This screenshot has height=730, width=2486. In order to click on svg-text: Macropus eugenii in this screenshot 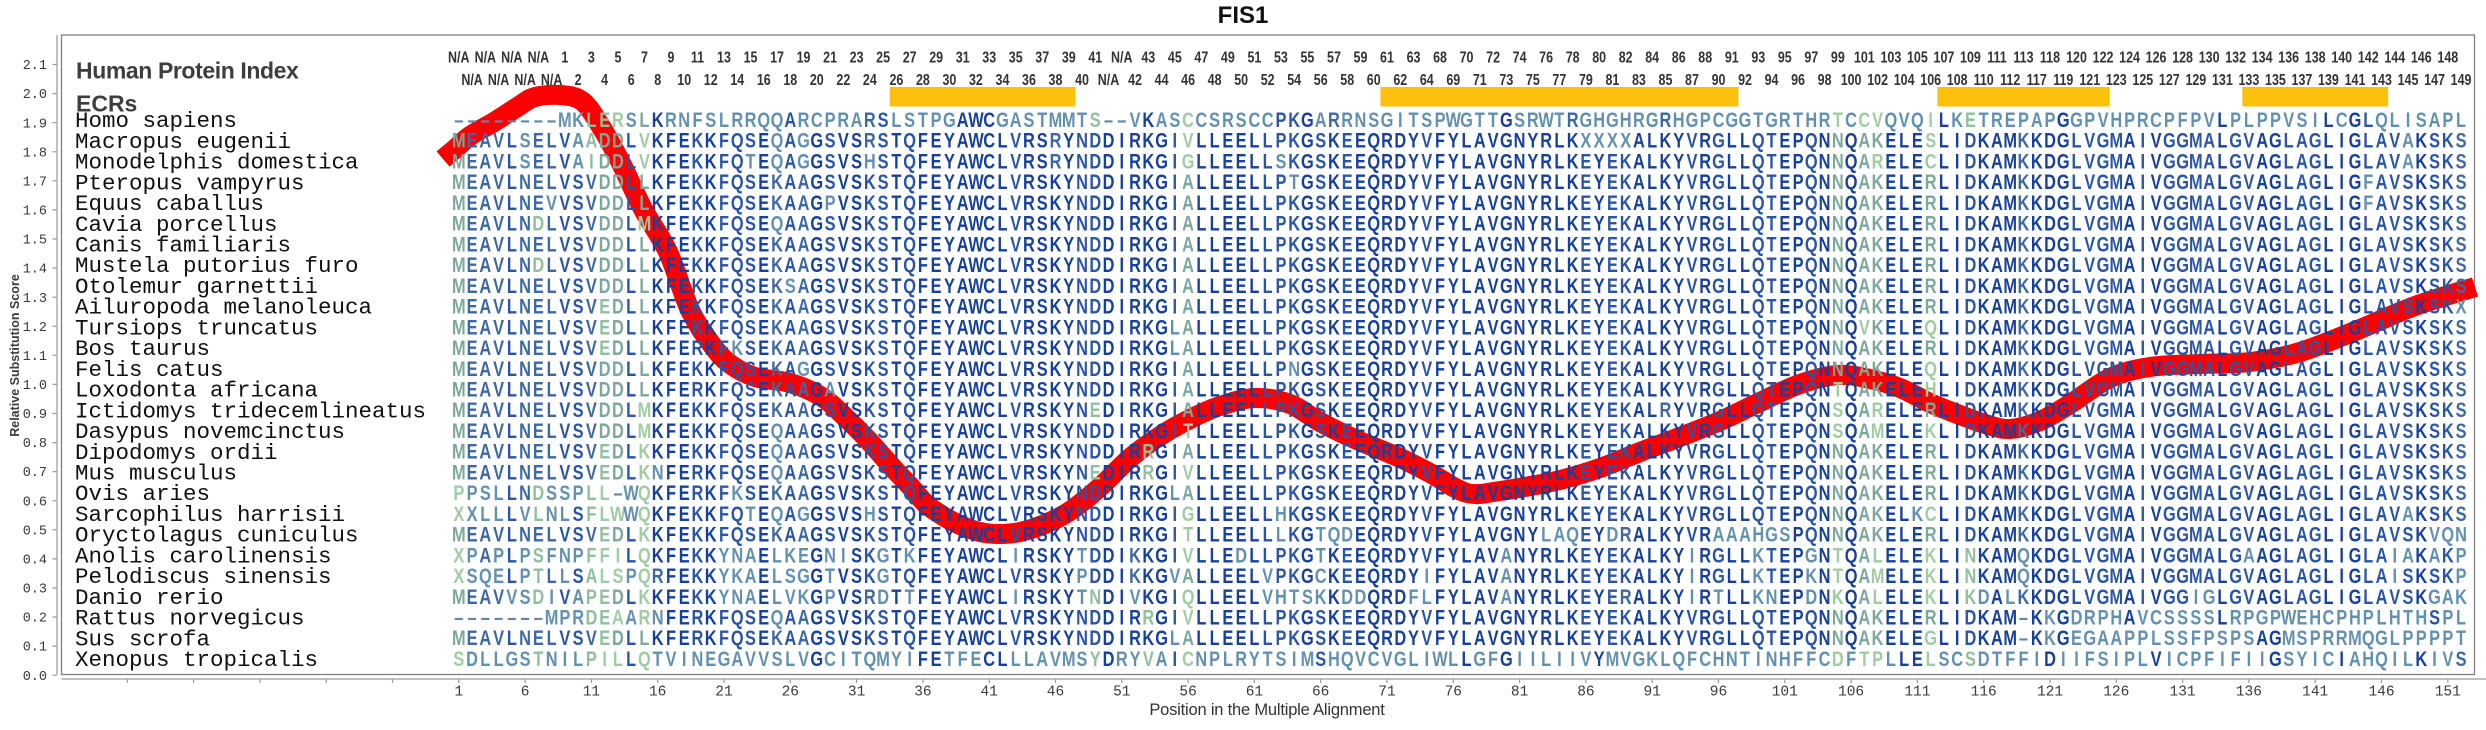, I will do `click(183, 142)`.